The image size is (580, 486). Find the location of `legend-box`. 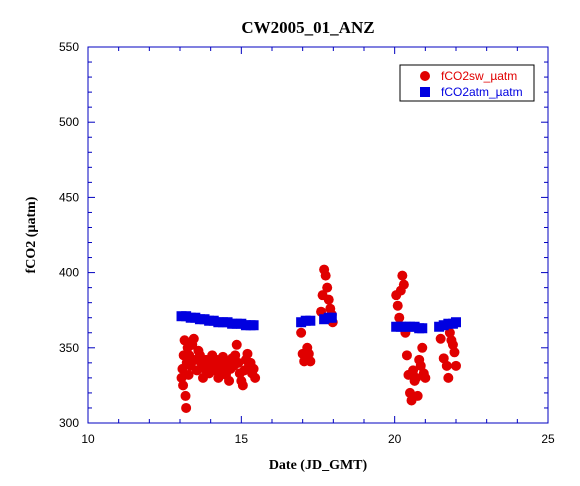

legend-box is located at coordinates (467, 83).